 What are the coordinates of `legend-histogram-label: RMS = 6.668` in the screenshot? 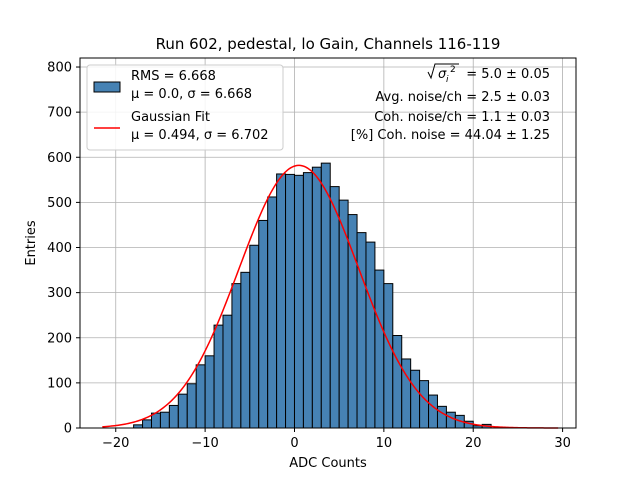 It's located at (173, 76).